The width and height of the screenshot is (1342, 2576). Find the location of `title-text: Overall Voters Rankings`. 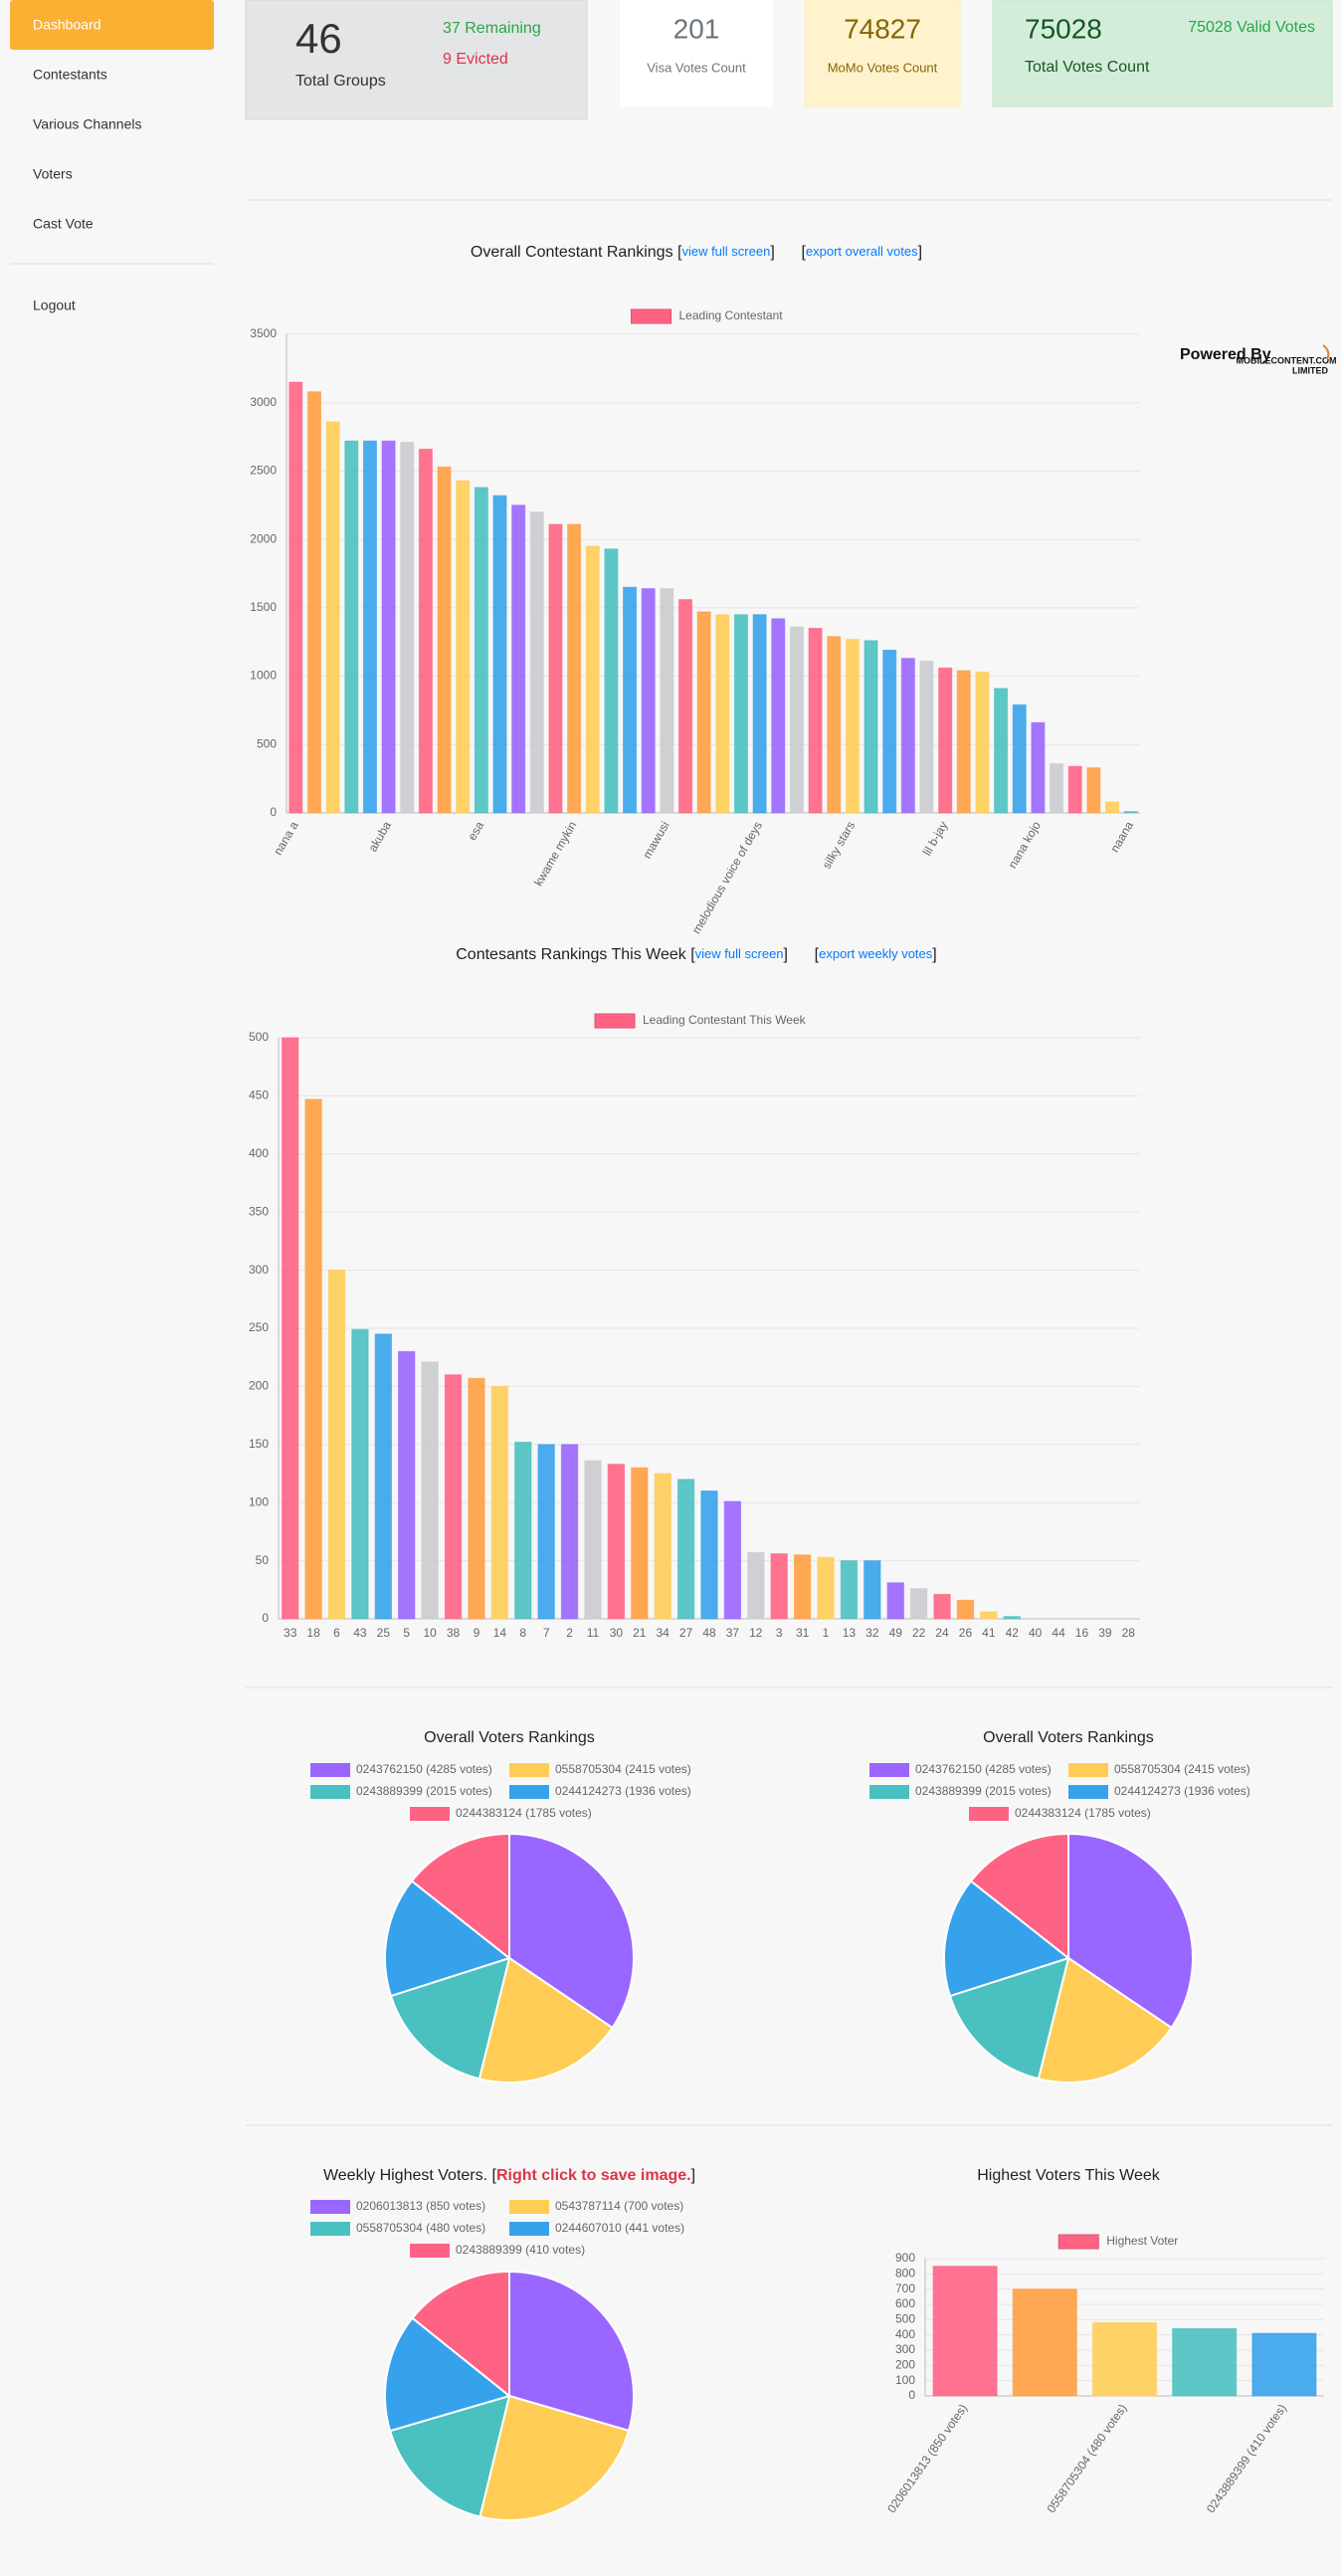

title-text: Overall Voters Rankings is located at coordinates (509, 1737).